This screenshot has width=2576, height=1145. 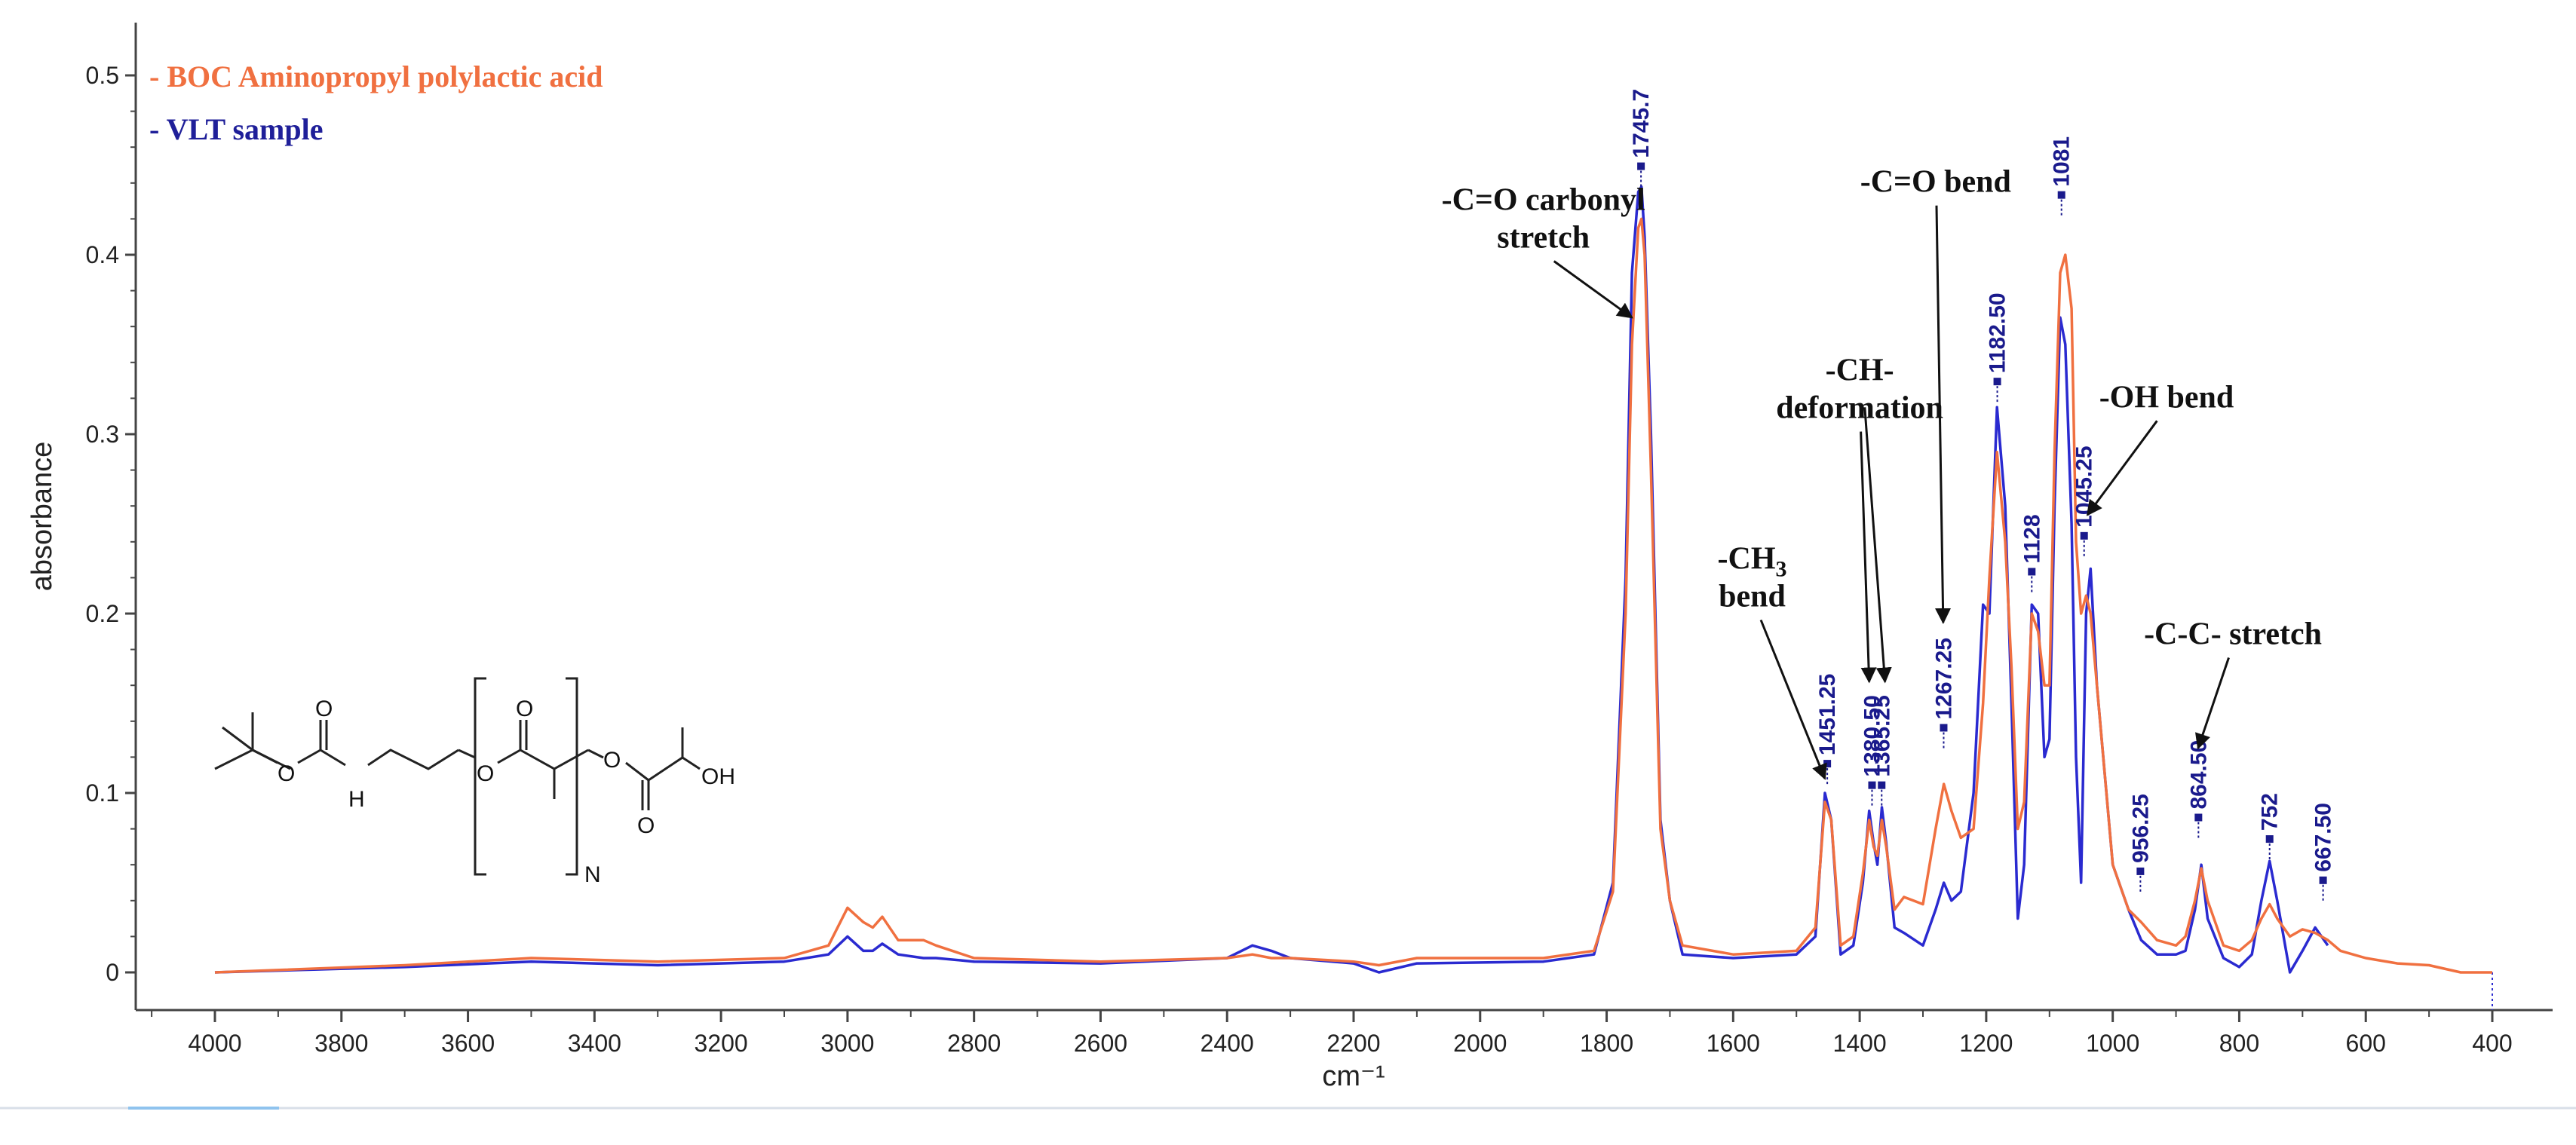 I want to click on peak-label: 1182.50, so click(x=1998, y=332).